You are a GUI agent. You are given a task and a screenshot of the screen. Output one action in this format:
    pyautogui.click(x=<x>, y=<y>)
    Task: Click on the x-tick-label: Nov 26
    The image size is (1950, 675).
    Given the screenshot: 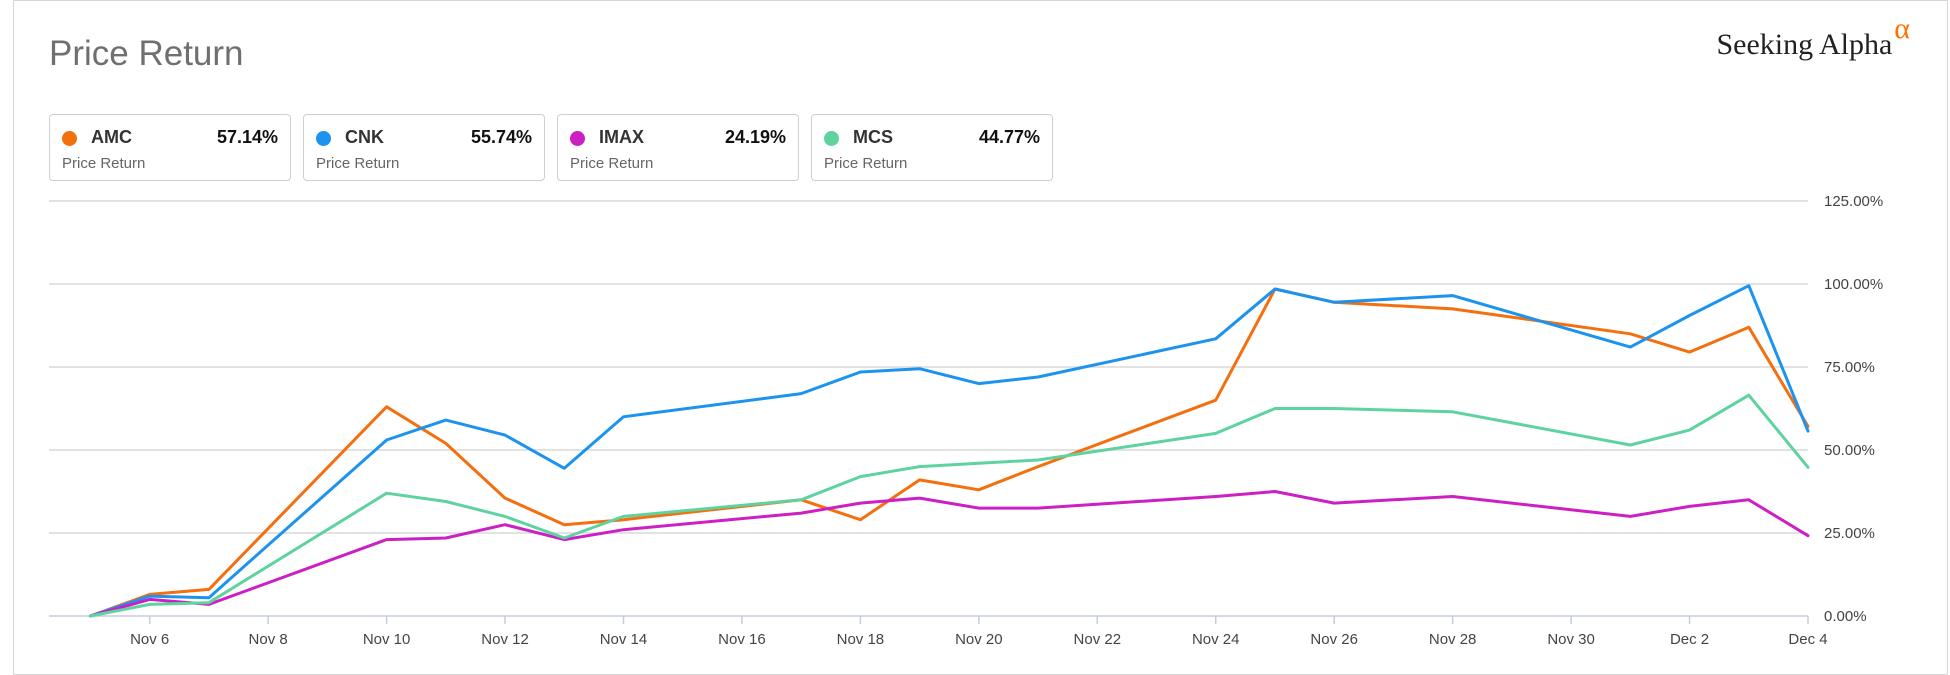 What is the action you would take?
    pyautogui.click(x=1334, y=639)
    